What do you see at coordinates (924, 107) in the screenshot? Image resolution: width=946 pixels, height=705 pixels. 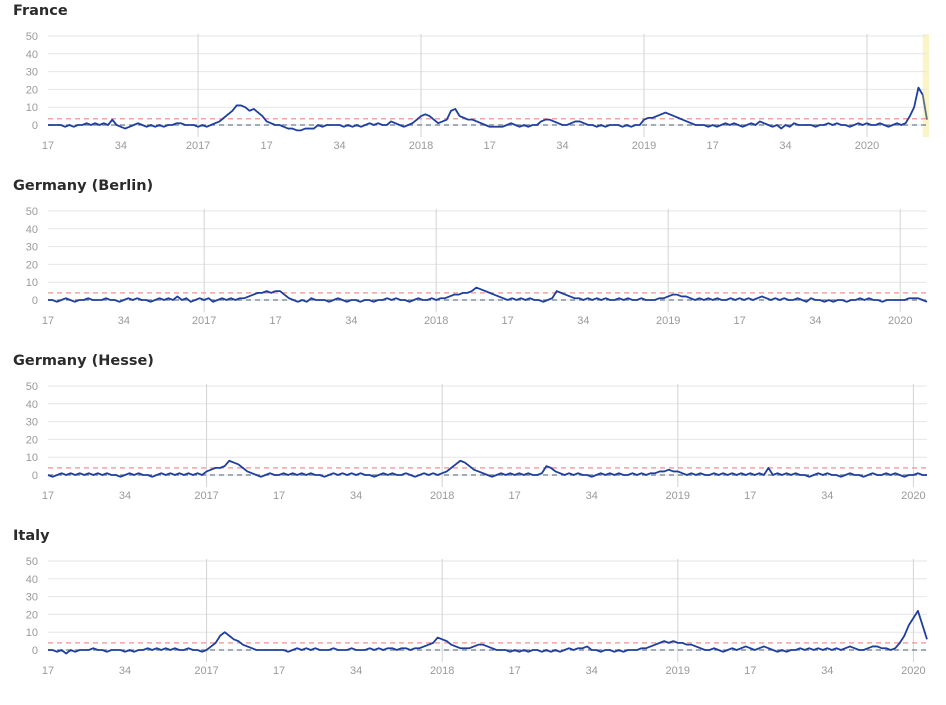 I see `series-line-recent` at bounding box center [924, 107].